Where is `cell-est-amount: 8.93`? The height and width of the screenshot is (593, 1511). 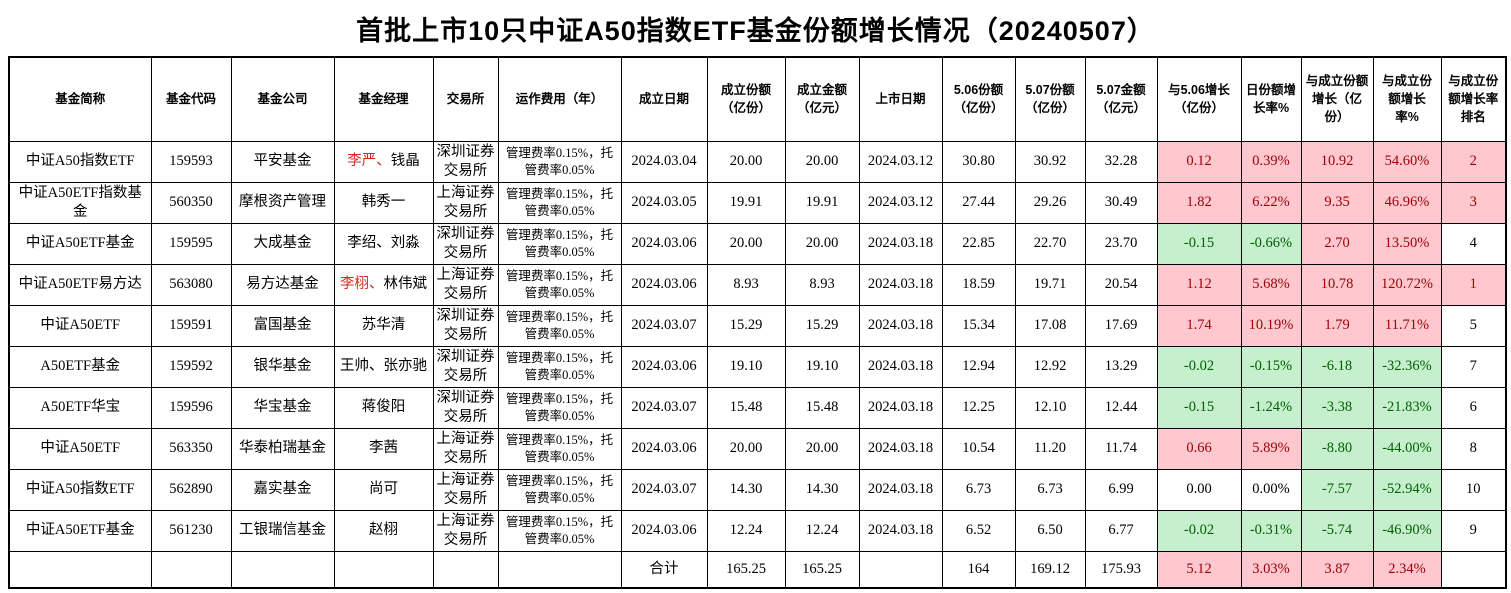 cell-est-amount: 8.93 is located at coordinates (822, 284).